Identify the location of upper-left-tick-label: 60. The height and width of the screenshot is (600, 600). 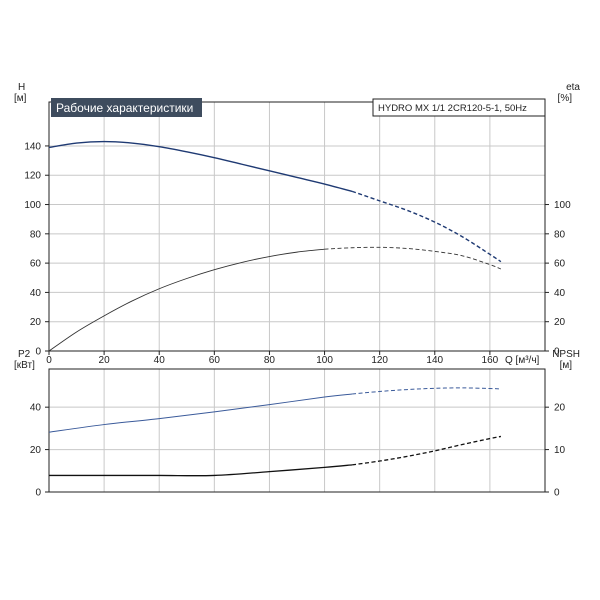
(36, 264).